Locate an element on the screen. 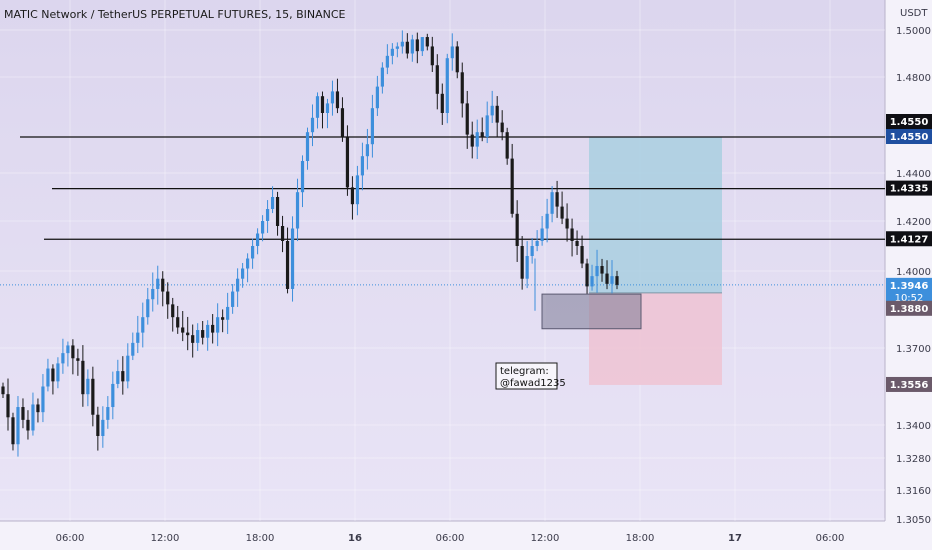 Image resolution: width=932 pixels, height=554 pixels. price-tick-4: 1.4000 is located at coordinates (913, 272).